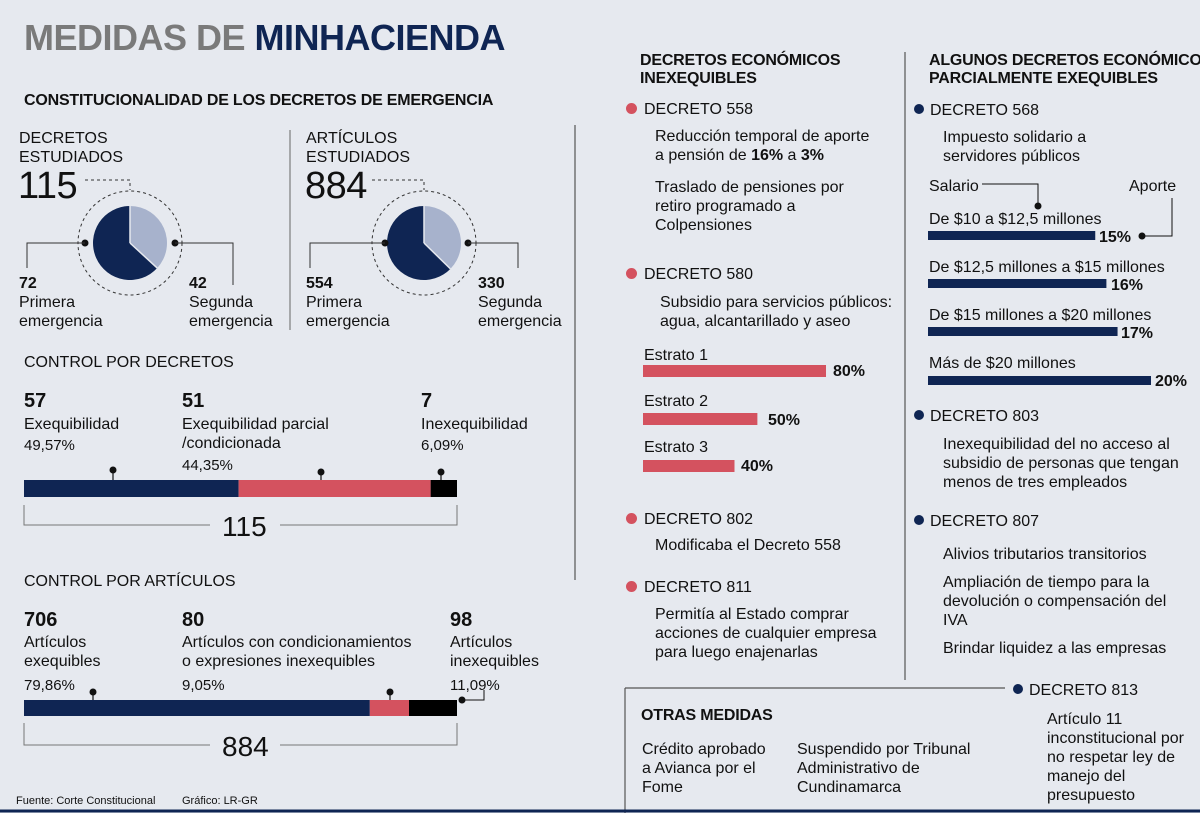 Image resolution: width=1200 pixels, height=813 pixels. What do you see at coordinates (41, 620) in the screenshot?
I see `ca-seg0-value: 706` at bounding box center [41, 620].